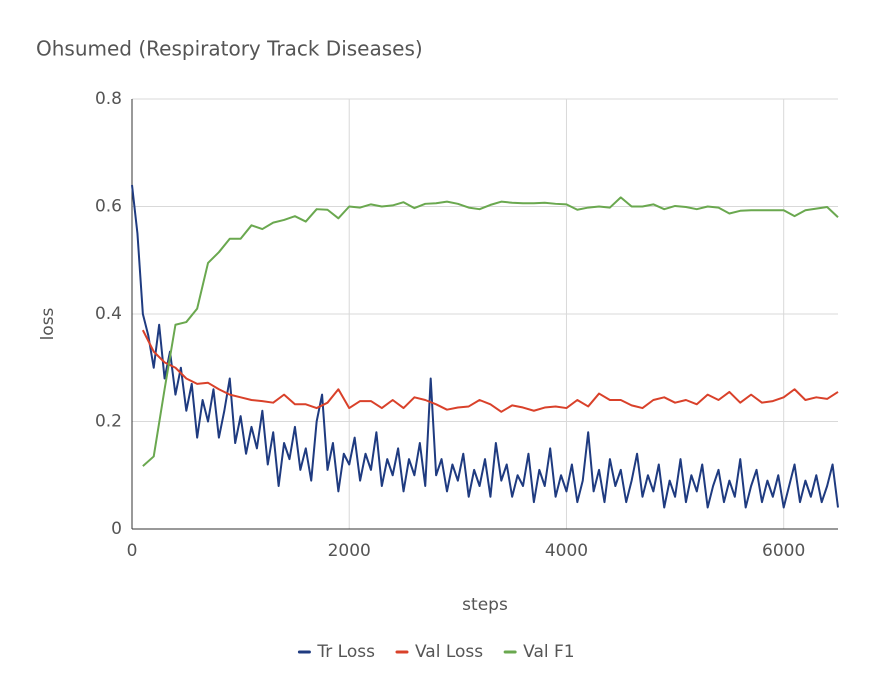 Image resolution: width=874 pixels, height=699 pixels. I want to click on x-tick-label: 6000, so click(783, 551).